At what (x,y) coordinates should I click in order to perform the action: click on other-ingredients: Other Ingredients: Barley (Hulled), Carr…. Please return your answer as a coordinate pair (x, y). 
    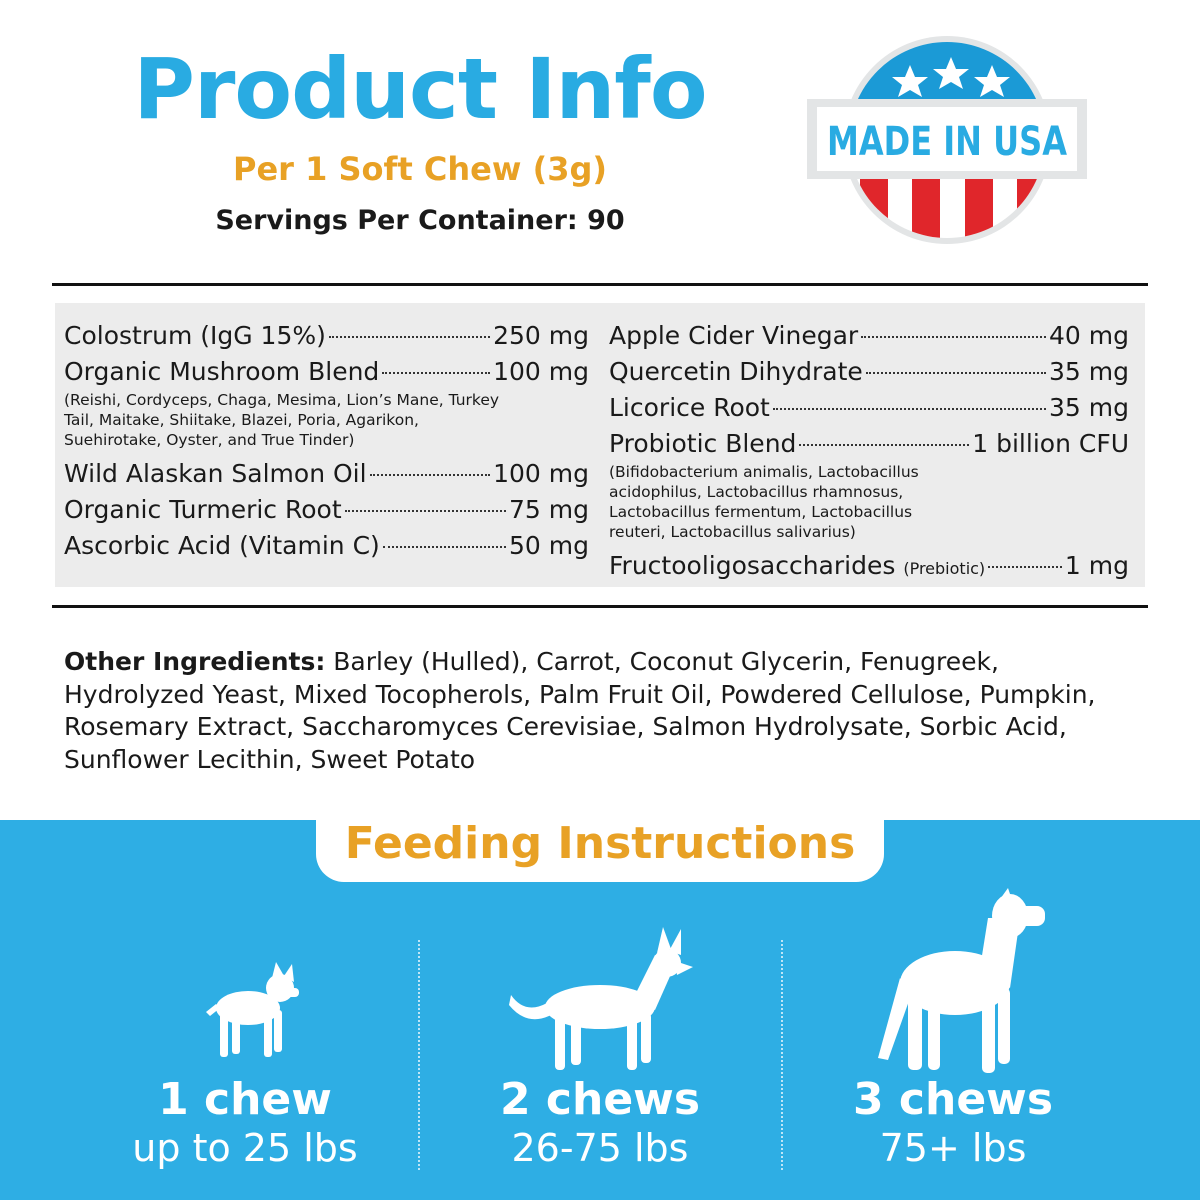
    Looking at the image, I should click on (580, 710).